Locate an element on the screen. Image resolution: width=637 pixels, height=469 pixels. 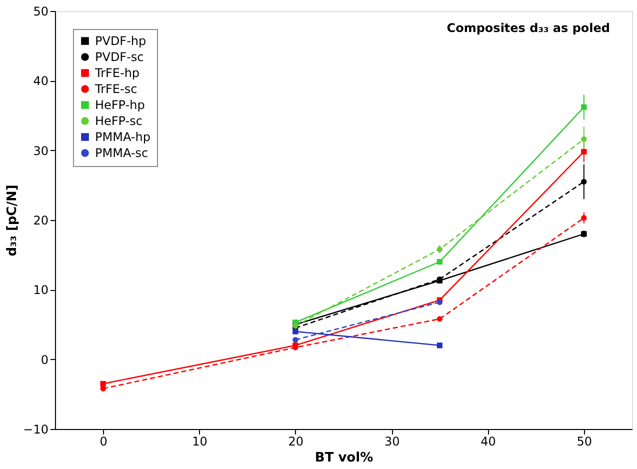
legend-label: PMMA-hp is located at coordinates (122, 137).